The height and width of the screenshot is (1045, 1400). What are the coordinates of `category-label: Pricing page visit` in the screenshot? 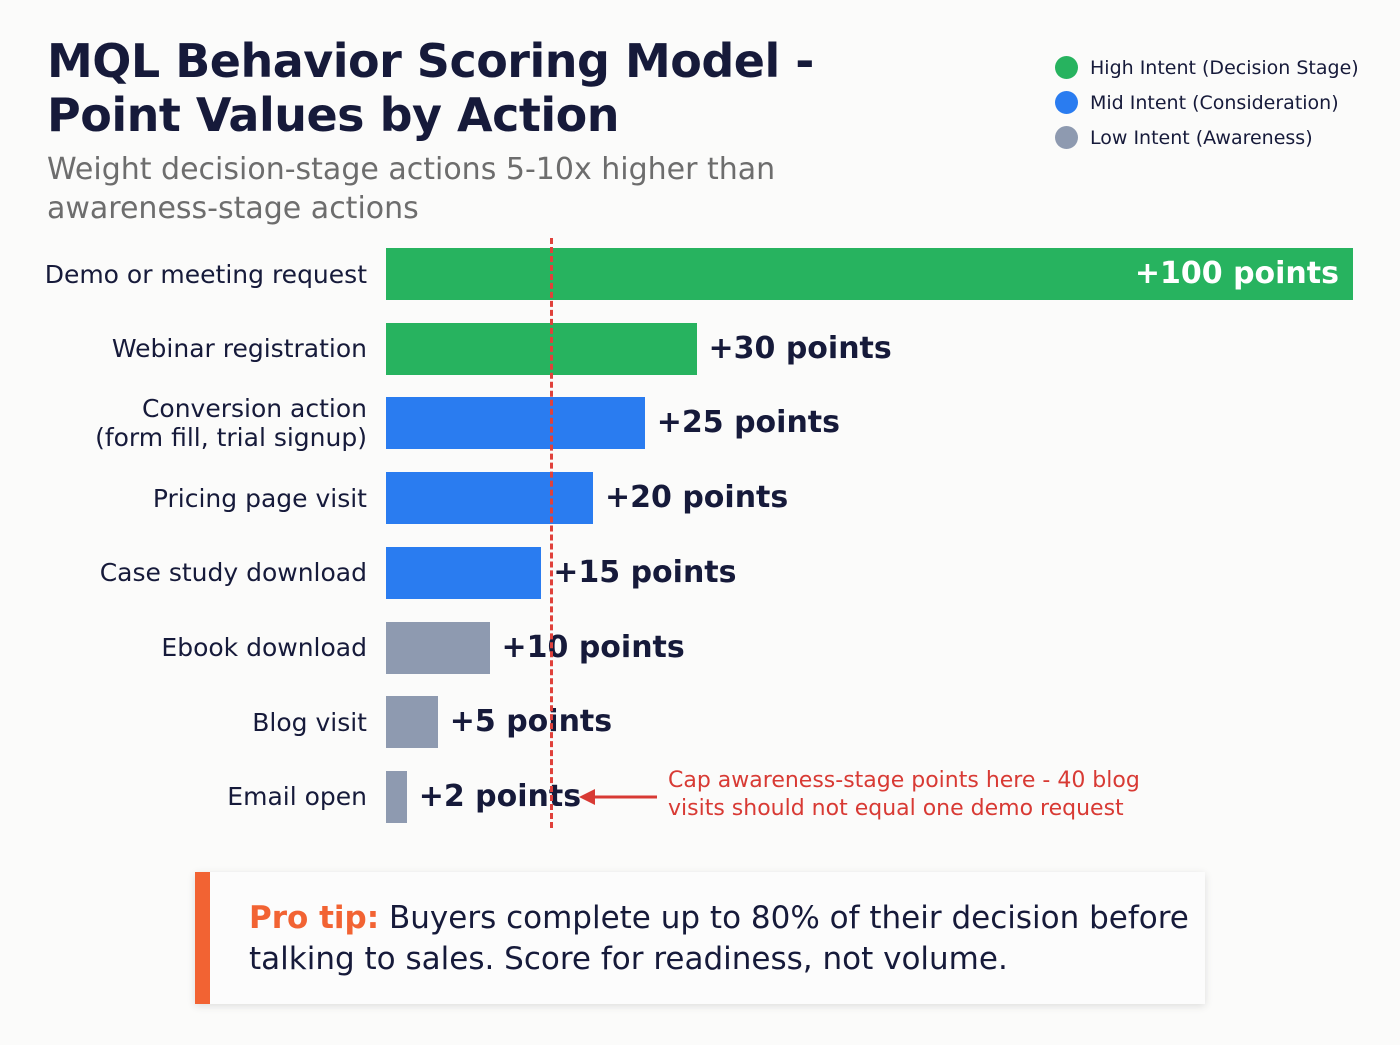 It's located at (259, 498).